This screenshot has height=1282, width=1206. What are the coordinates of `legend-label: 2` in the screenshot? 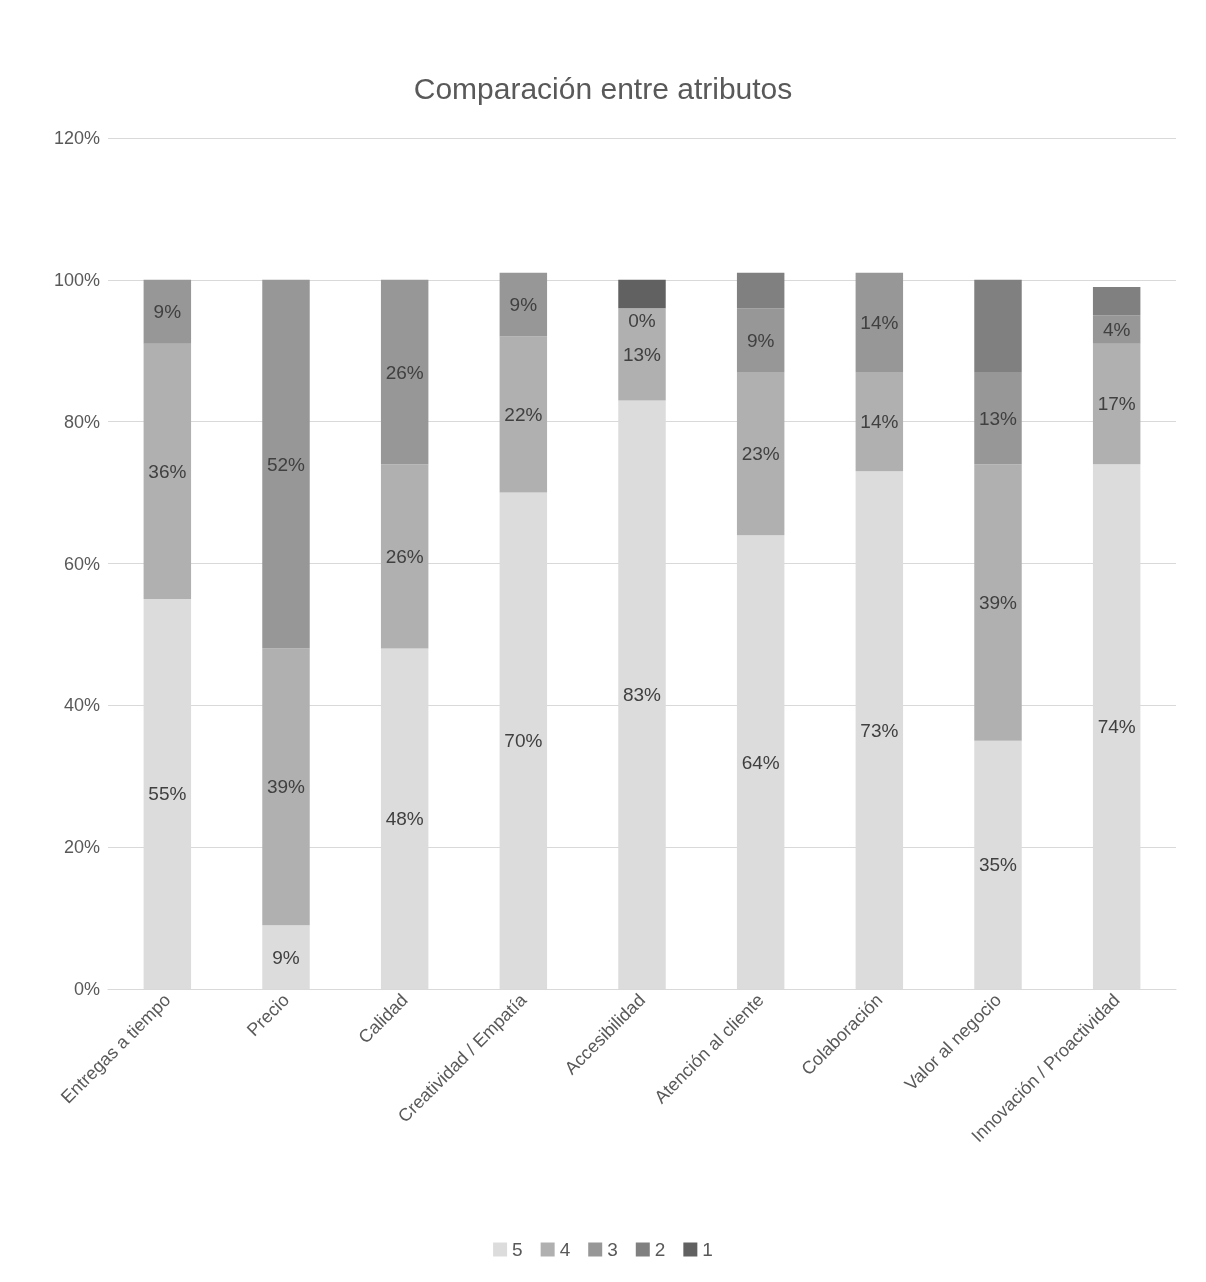 It's located at (660, 1249).